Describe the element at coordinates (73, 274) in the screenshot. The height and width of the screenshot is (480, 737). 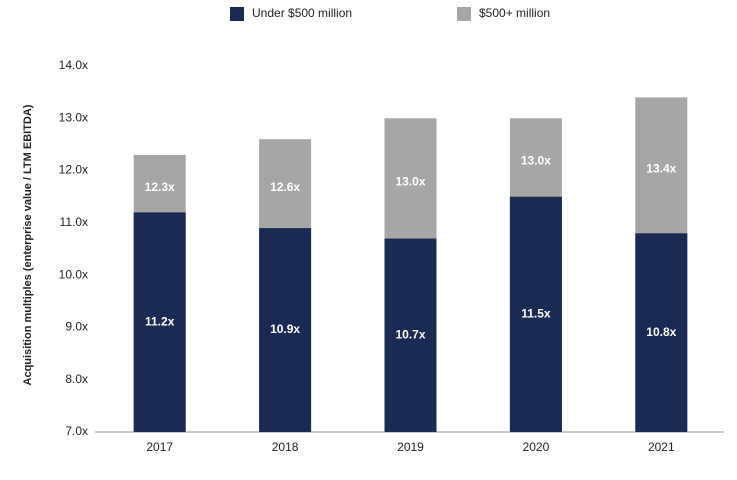
I see `y-tick-label: 10.0x` at that location.